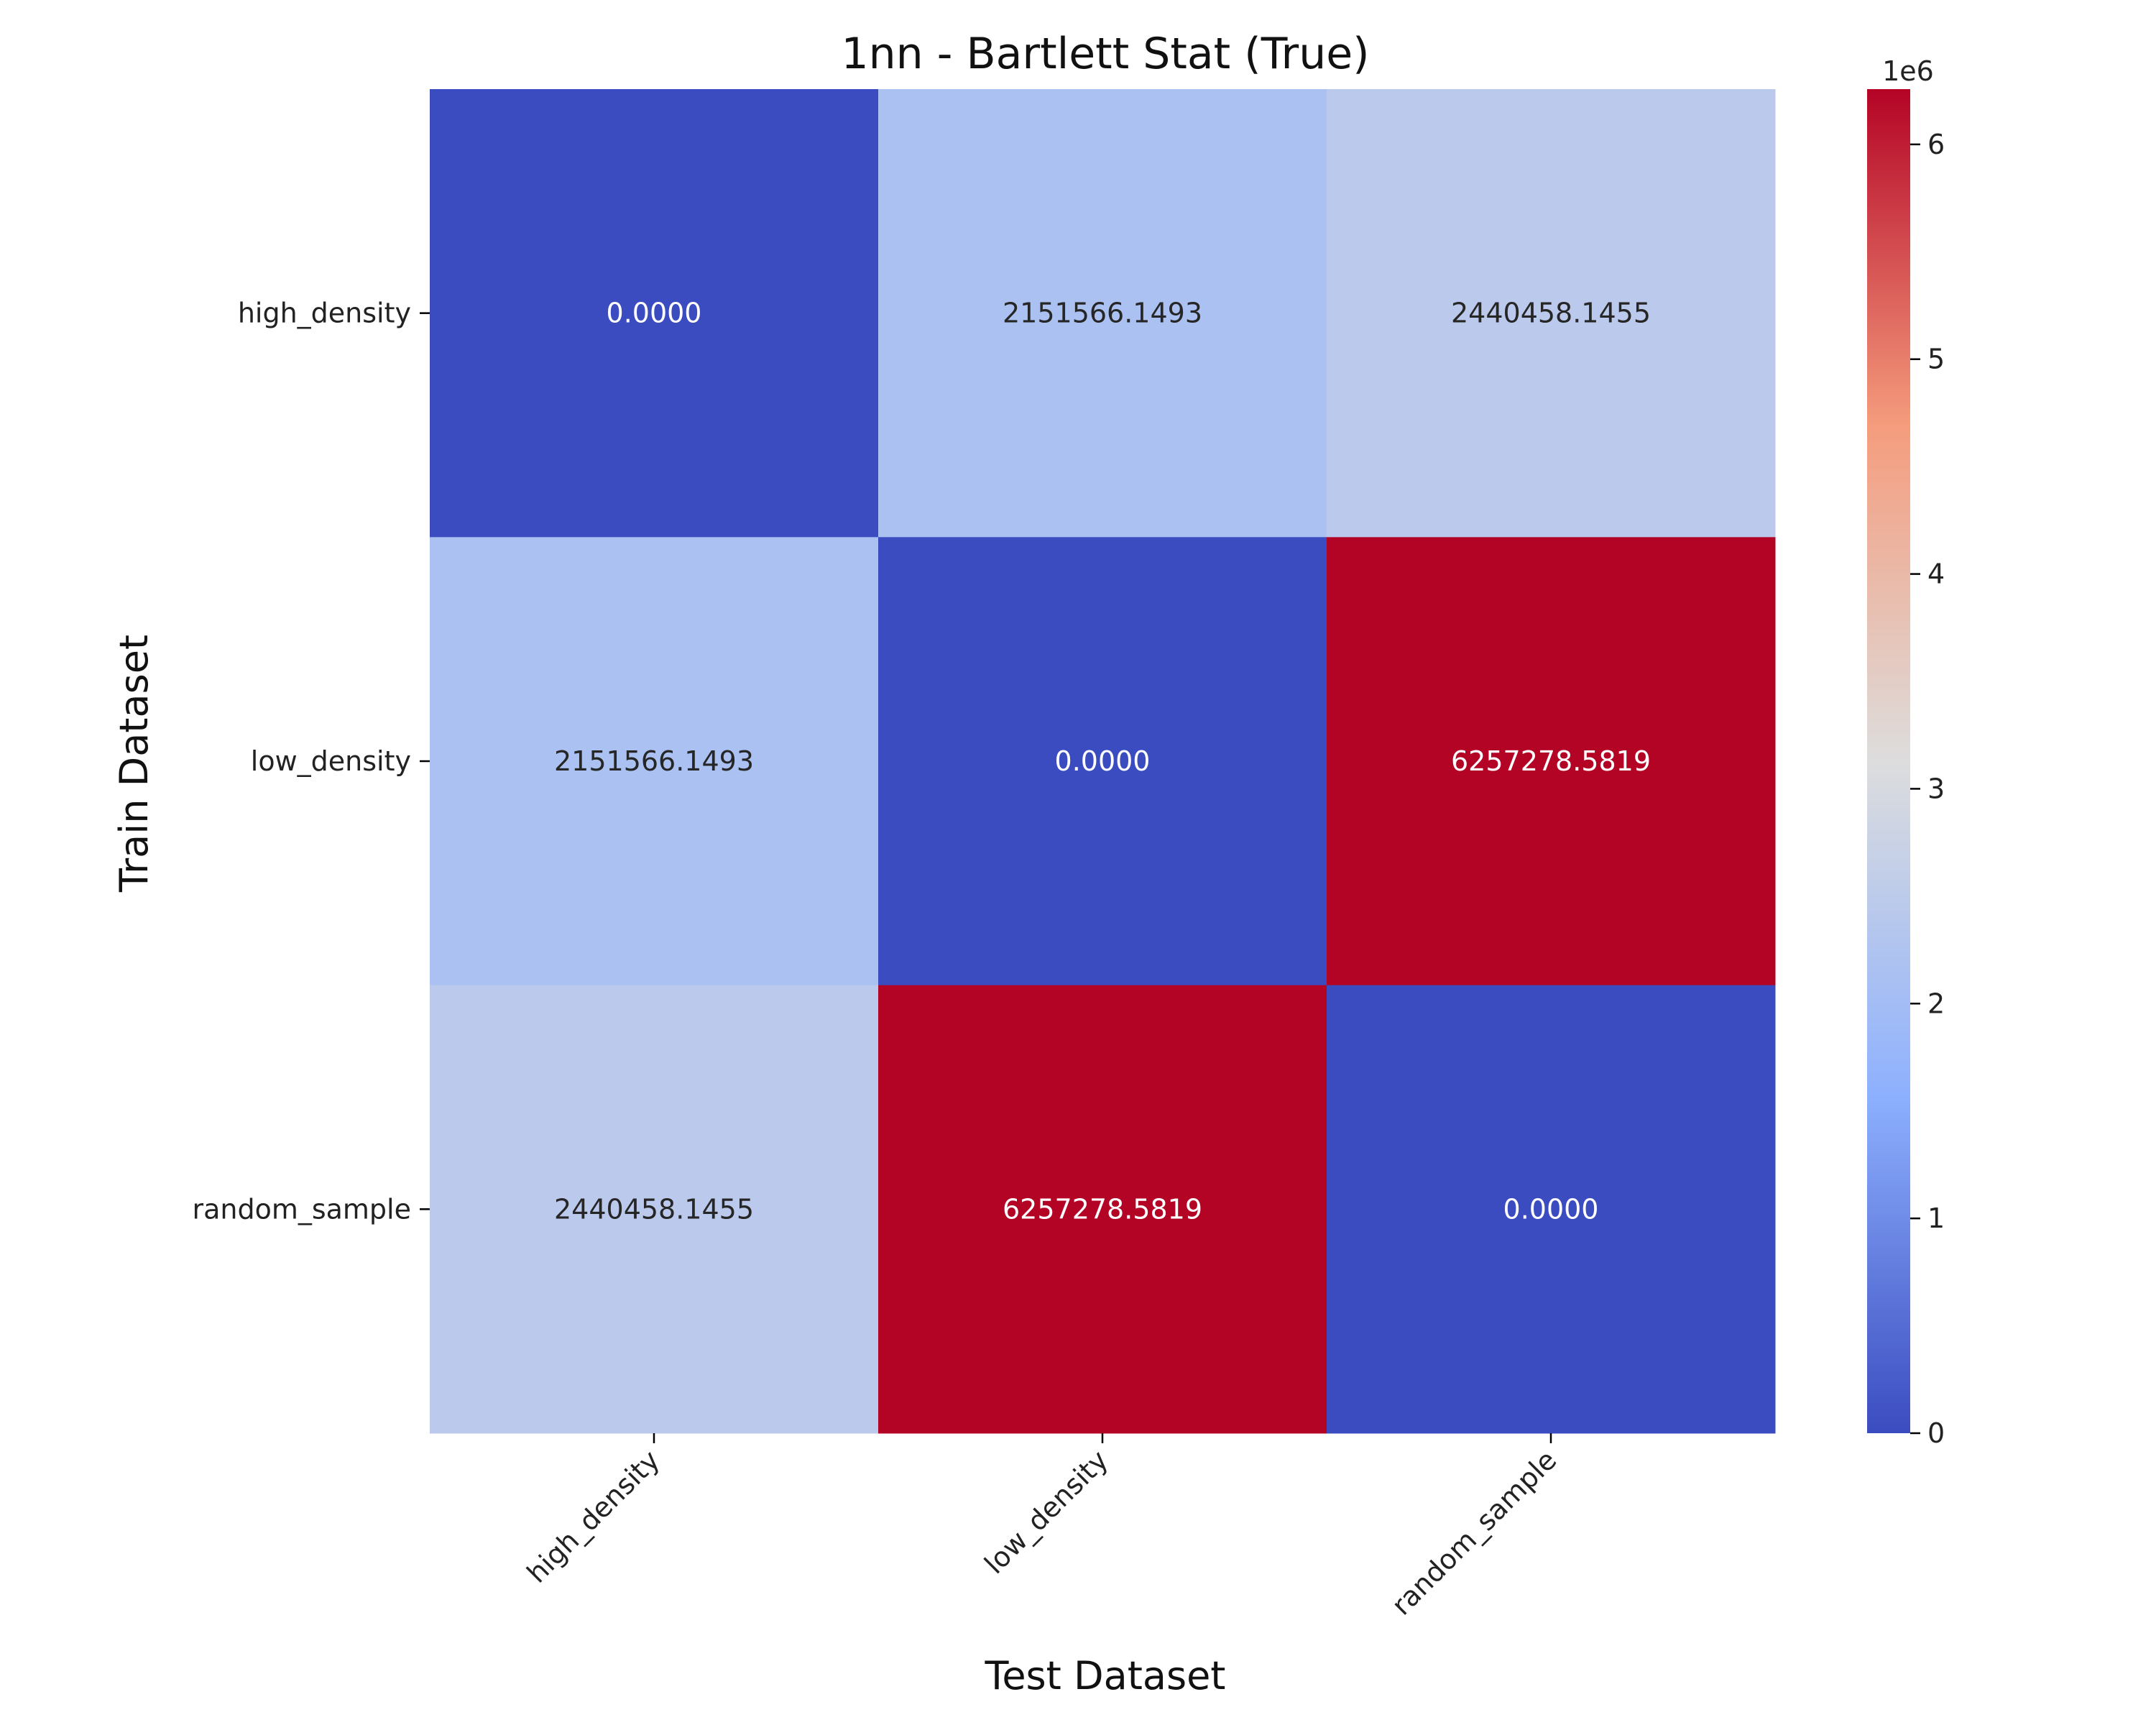 The image size is (2156, 1725). I want to click on colorbar-tick-label: 0, so click(1936, 1433).